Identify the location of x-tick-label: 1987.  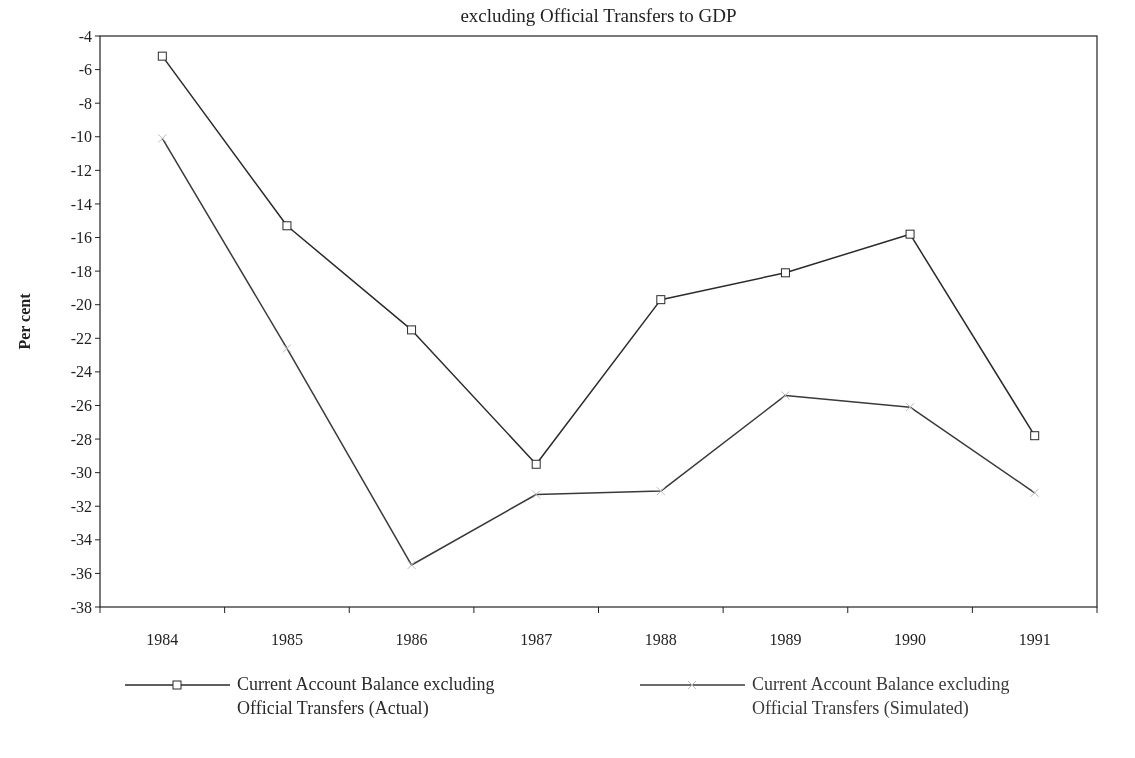
(536, 639).